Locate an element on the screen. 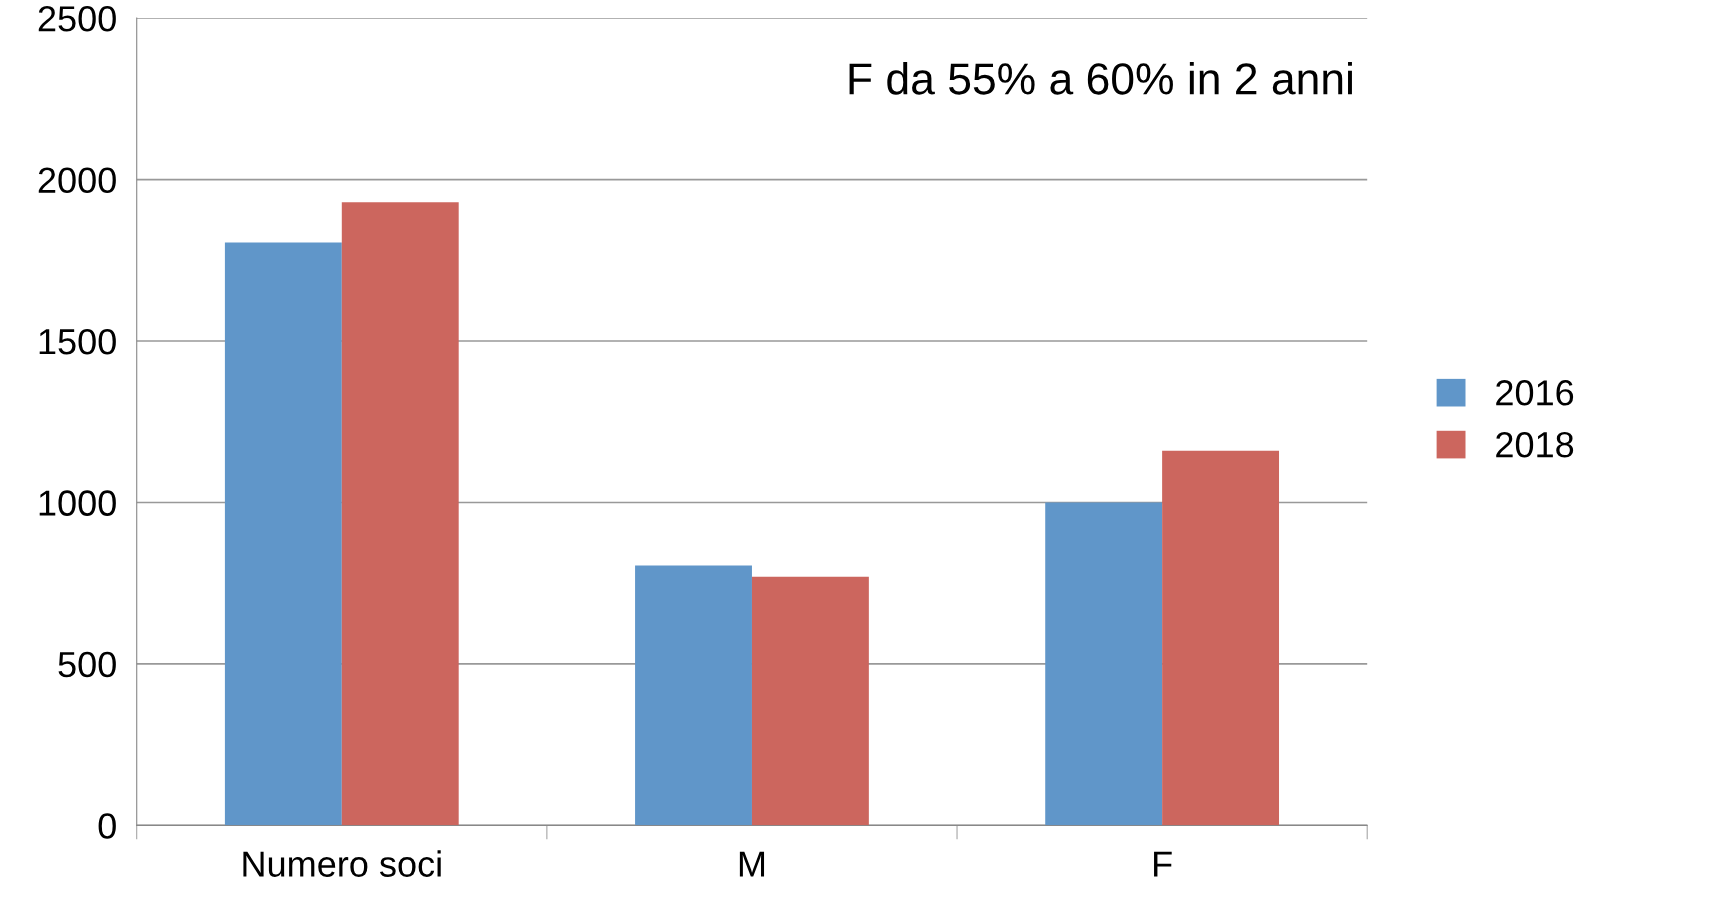  y-tick-label: 0 is located at coordinates (107, 826).